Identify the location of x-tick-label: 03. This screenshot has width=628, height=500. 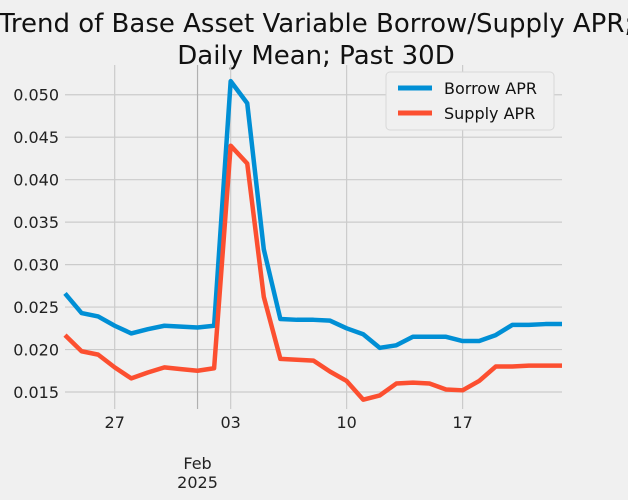
(230, 422).